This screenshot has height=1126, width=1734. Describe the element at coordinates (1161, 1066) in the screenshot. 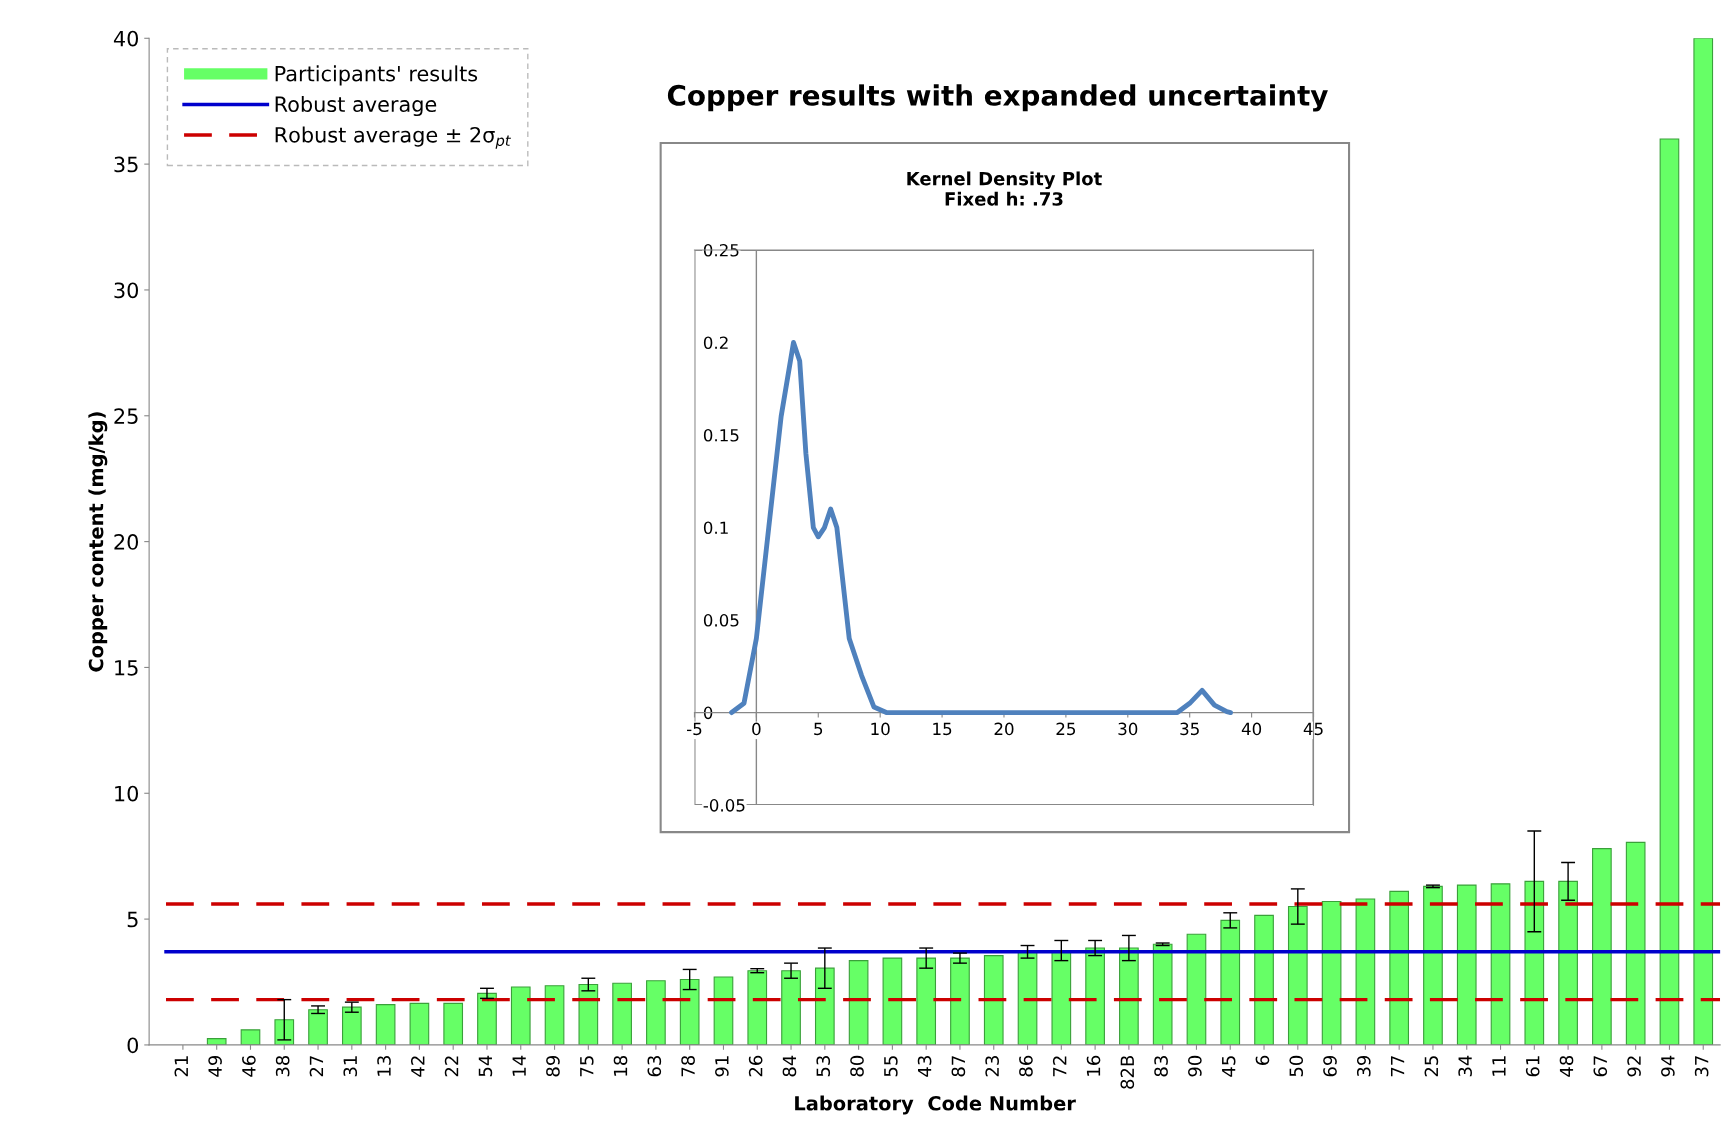

I see `x-tick-label: 83` at that location.